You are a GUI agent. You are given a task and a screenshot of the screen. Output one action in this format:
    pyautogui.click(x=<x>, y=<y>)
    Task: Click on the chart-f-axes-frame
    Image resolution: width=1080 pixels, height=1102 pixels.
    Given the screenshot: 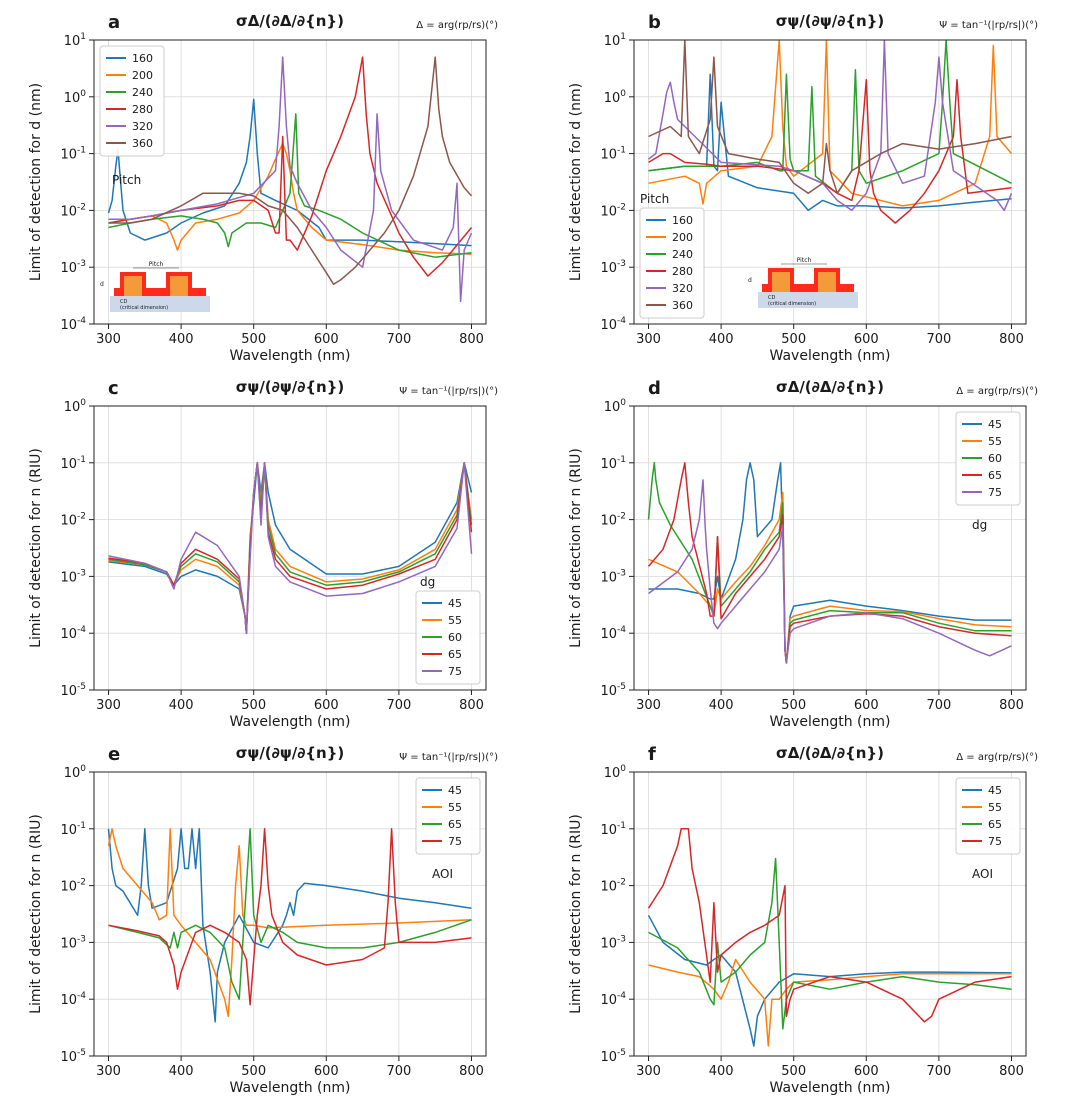 What is the action you would take?
    pyautogui.click(x=830, y=914)
    